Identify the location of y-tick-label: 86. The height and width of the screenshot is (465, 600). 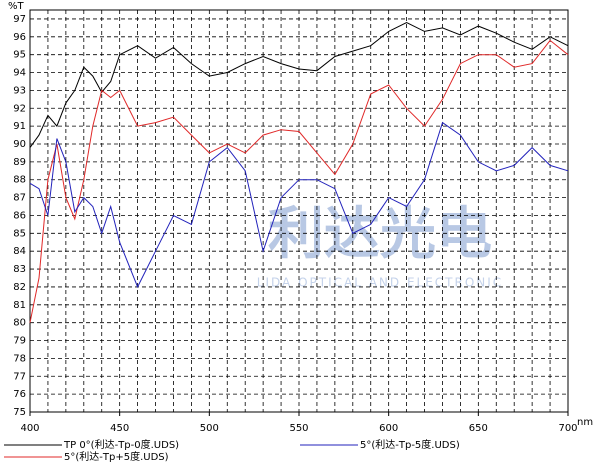
(19, 215).